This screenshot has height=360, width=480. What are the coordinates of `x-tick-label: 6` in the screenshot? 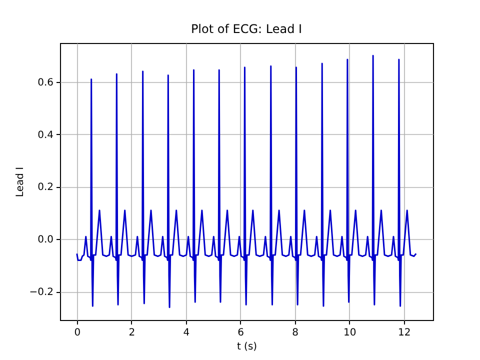 It's located at (241, 333).